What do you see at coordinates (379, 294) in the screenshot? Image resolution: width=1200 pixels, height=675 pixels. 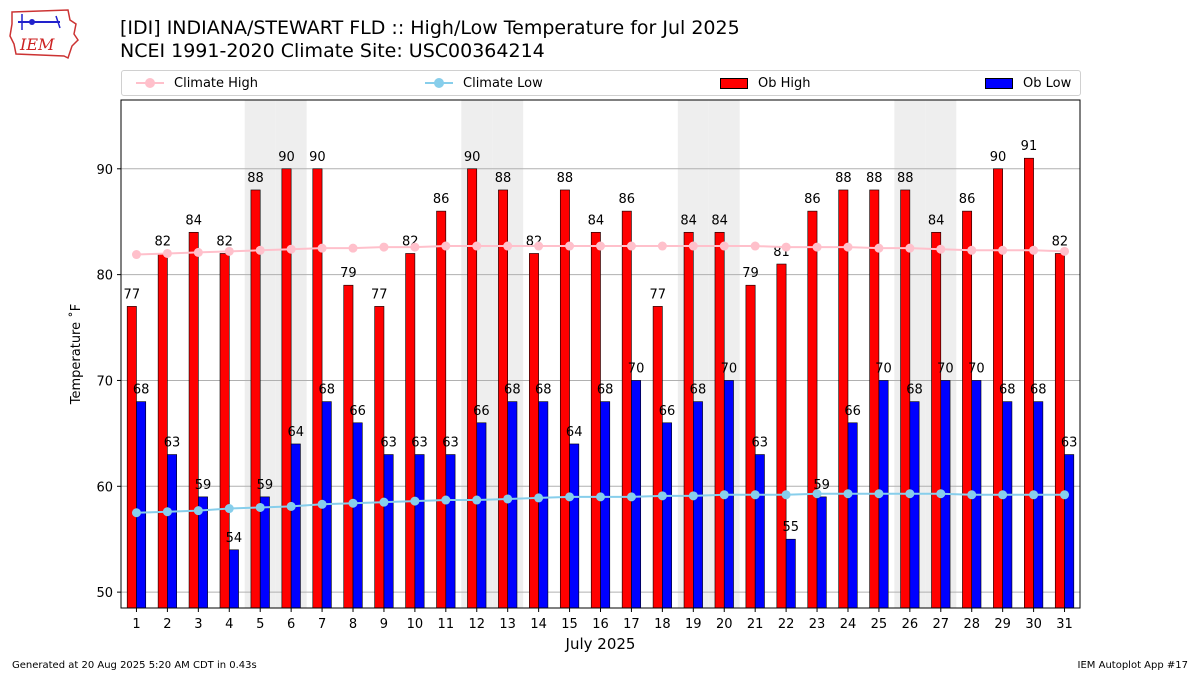 I see `data-label-ob-high: 77` at bounding box center [379, 294].